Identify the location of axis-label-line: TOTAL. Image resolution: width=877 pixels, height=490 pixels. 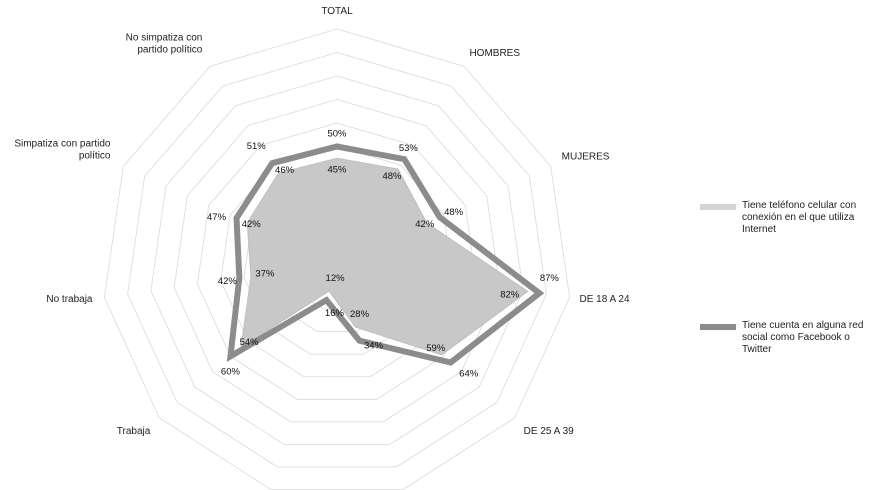
(337, 11).